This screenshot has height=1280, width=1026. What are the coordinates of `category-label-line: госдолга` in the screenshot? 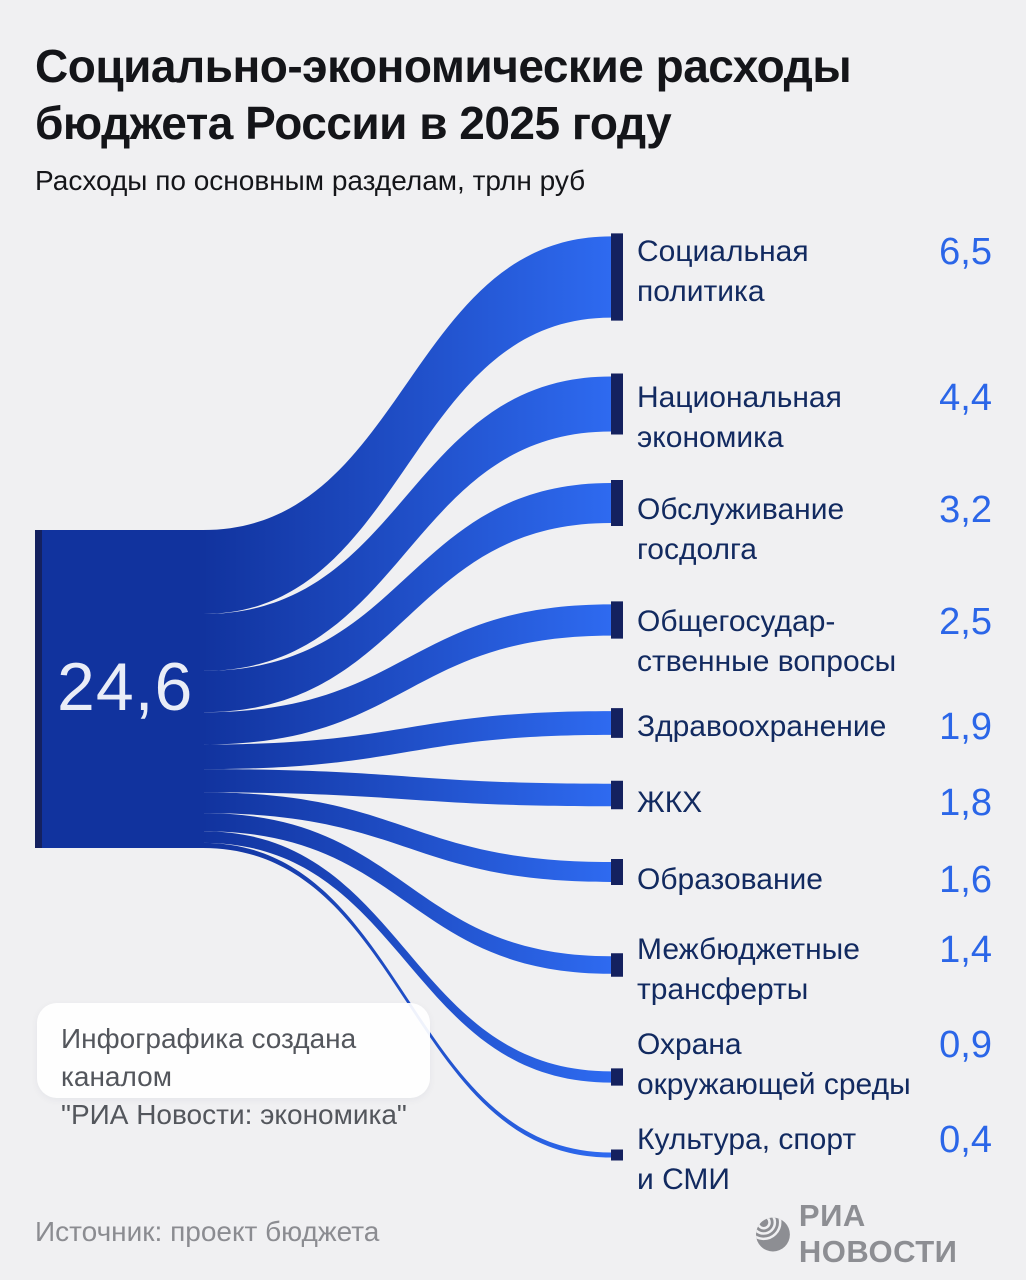 It's located at (697, 549).